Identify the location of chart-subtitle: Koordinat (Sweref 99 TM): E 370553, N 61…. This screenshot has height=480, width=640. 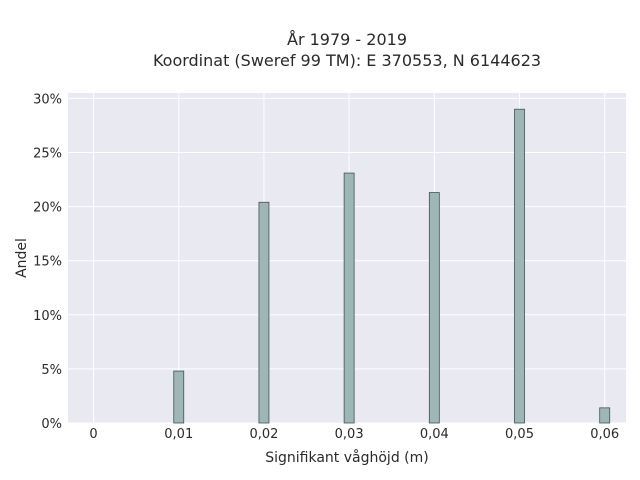
(347, 60).